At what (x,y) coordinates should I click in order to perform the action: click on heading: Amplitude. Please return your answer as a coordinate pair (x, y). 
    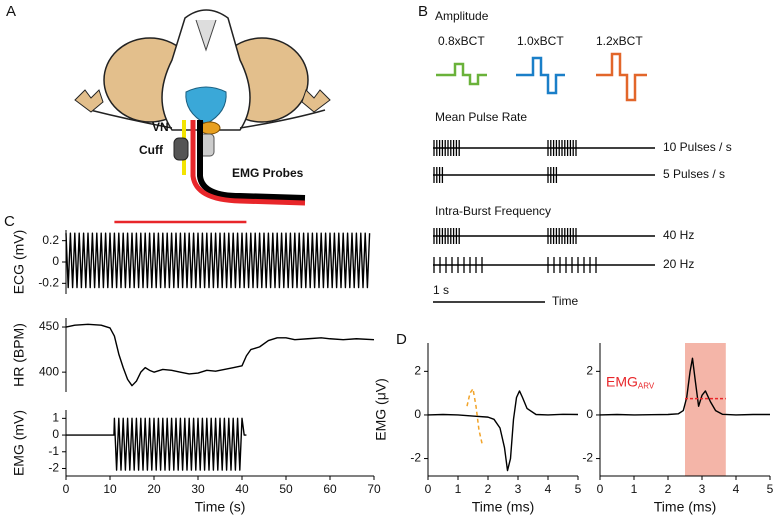
    Looking at the image, I should click on (462, 16).